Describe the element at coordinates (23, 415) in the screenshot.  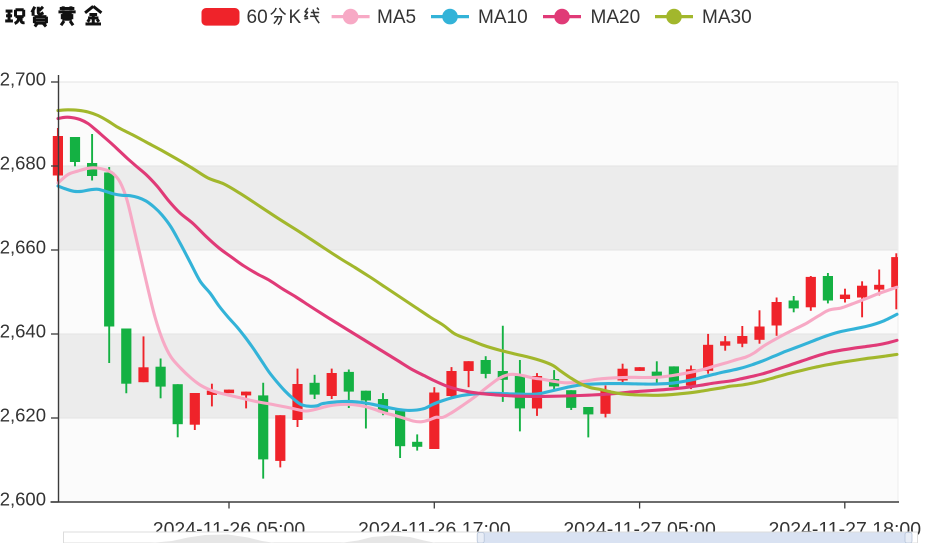
I see `svg-text: 2,620` at that location.